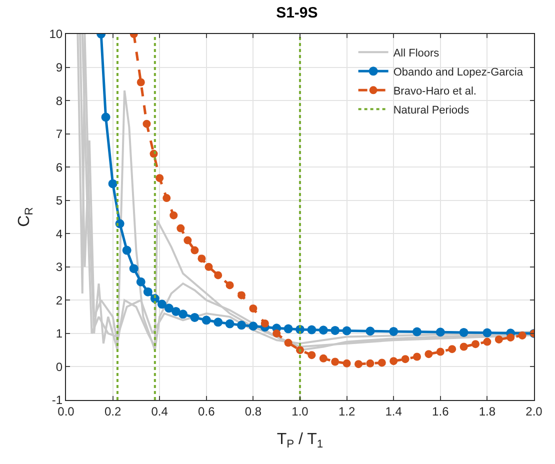 This screenshot has height=464, width=555. What do you see at coordinates (416, 53) in the screenshot?
I see `legend-label: All Floors` at bounding box center [416, 53].